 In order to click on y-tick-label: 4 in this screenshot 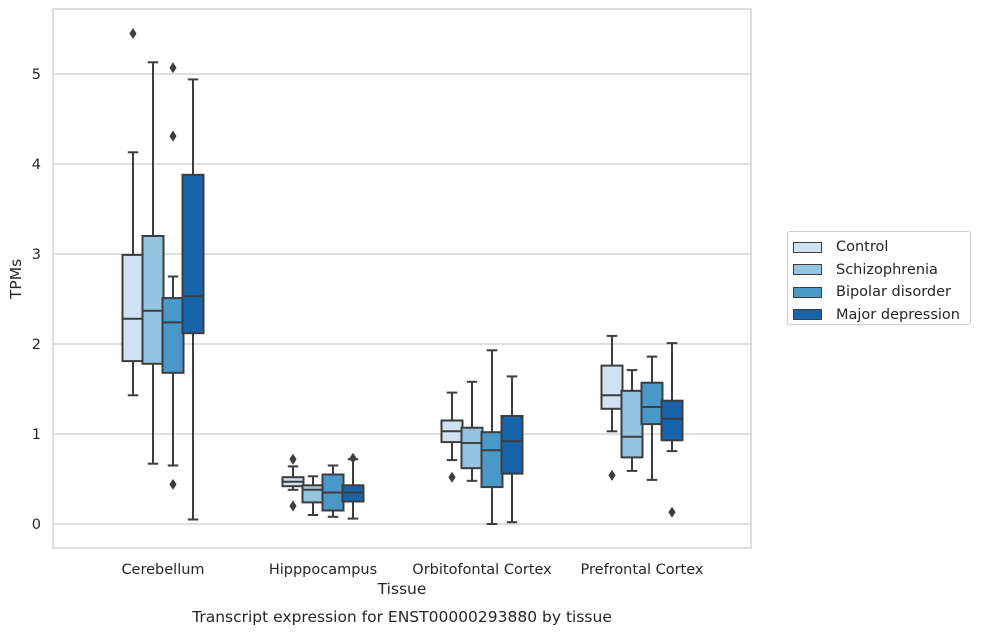, I will do `click(36, 165)`.